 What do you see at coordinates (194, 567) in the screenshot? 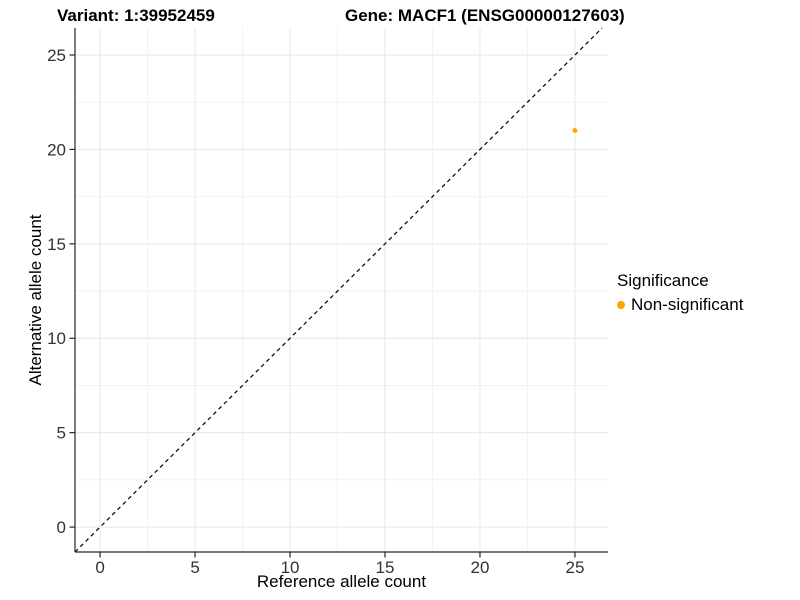
I see `x-tick-label: 5` at bounding box center [194, 567].